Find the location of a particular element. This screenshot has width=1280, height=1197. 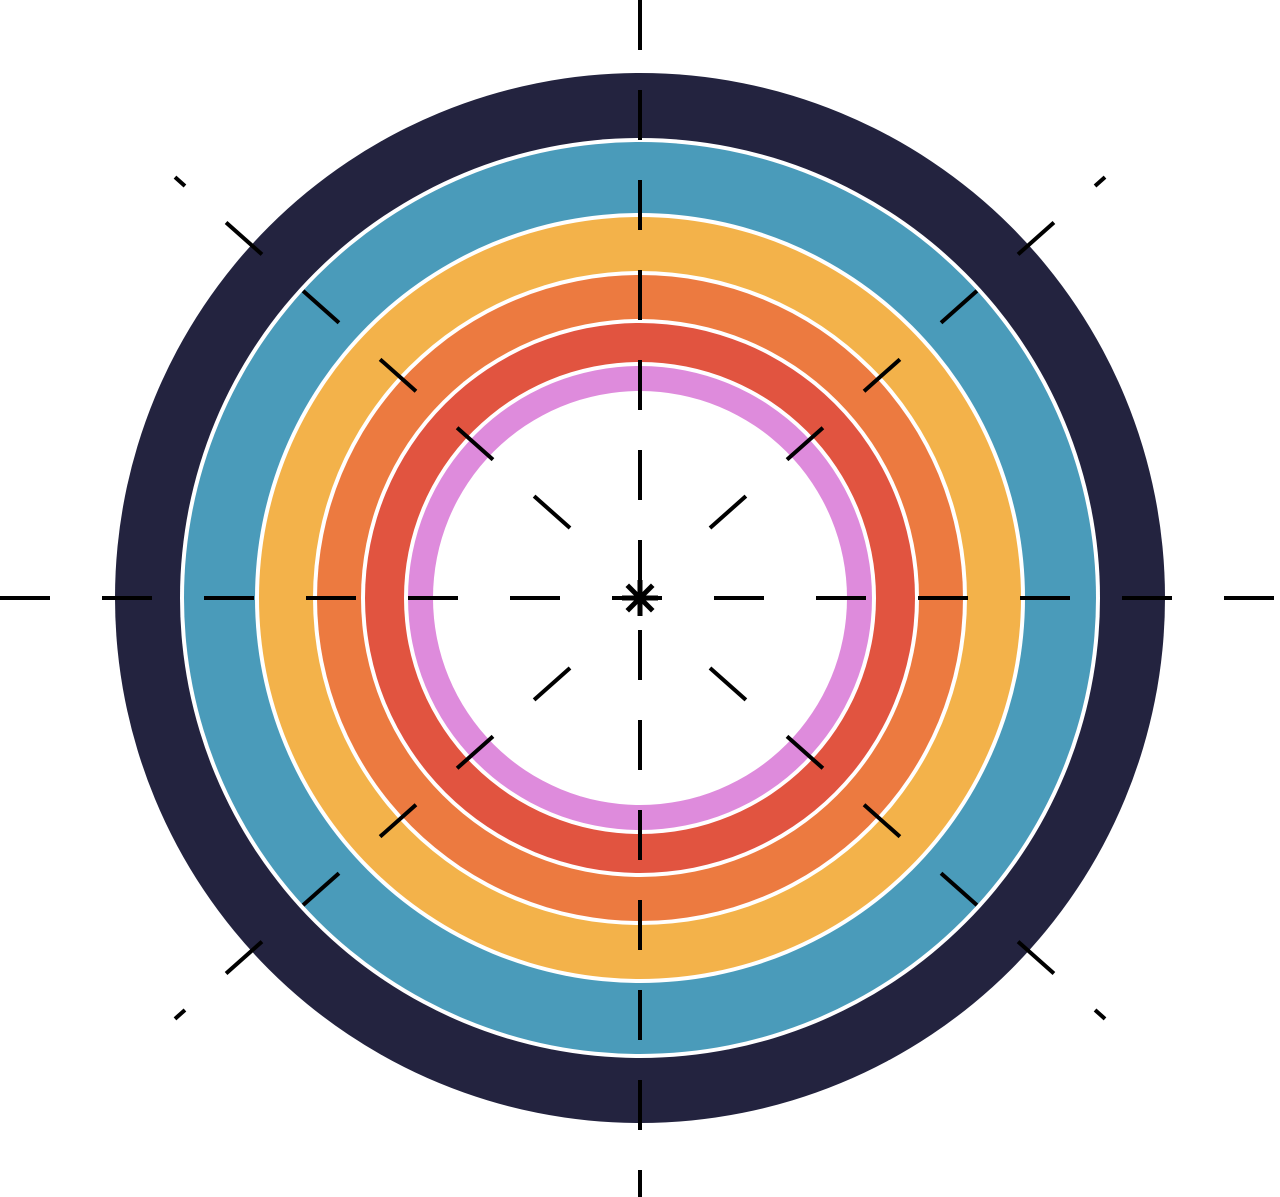

crosshair-diagonal-sw-line is located at coordinates (372, 843).